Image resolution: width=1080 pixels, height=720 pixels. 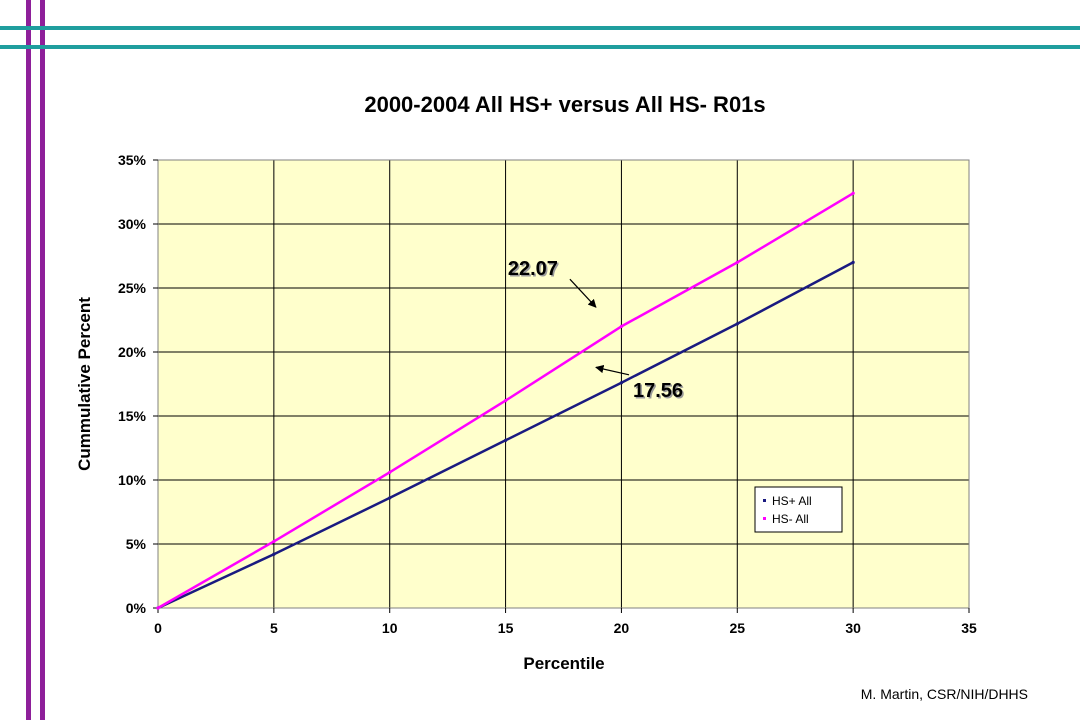 What do you see at coordinates (132, 352) in the screenshot?
I see `y-tick-label: 20%` at bounding box center [132, 352].